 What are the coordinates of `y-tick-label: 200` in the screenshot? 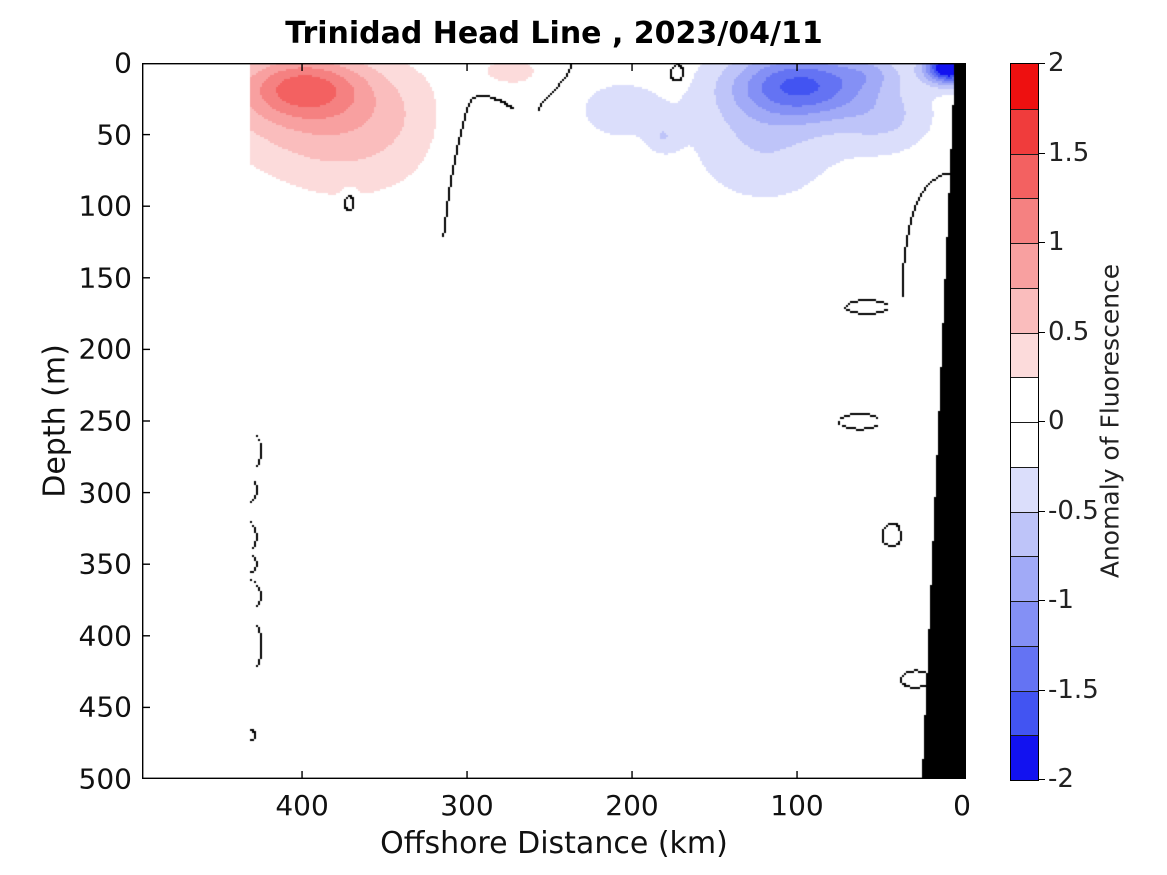 It's located at (105, 349).